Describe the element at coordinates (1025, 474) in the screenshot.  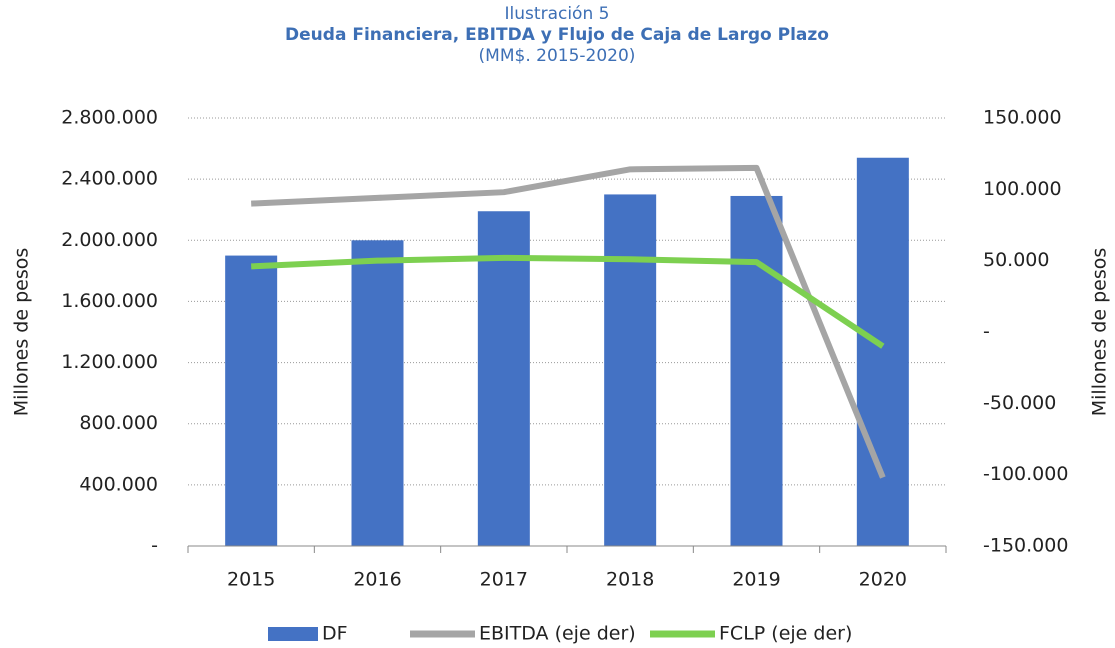
I see `y2-tick-label: -100.000` at that location.